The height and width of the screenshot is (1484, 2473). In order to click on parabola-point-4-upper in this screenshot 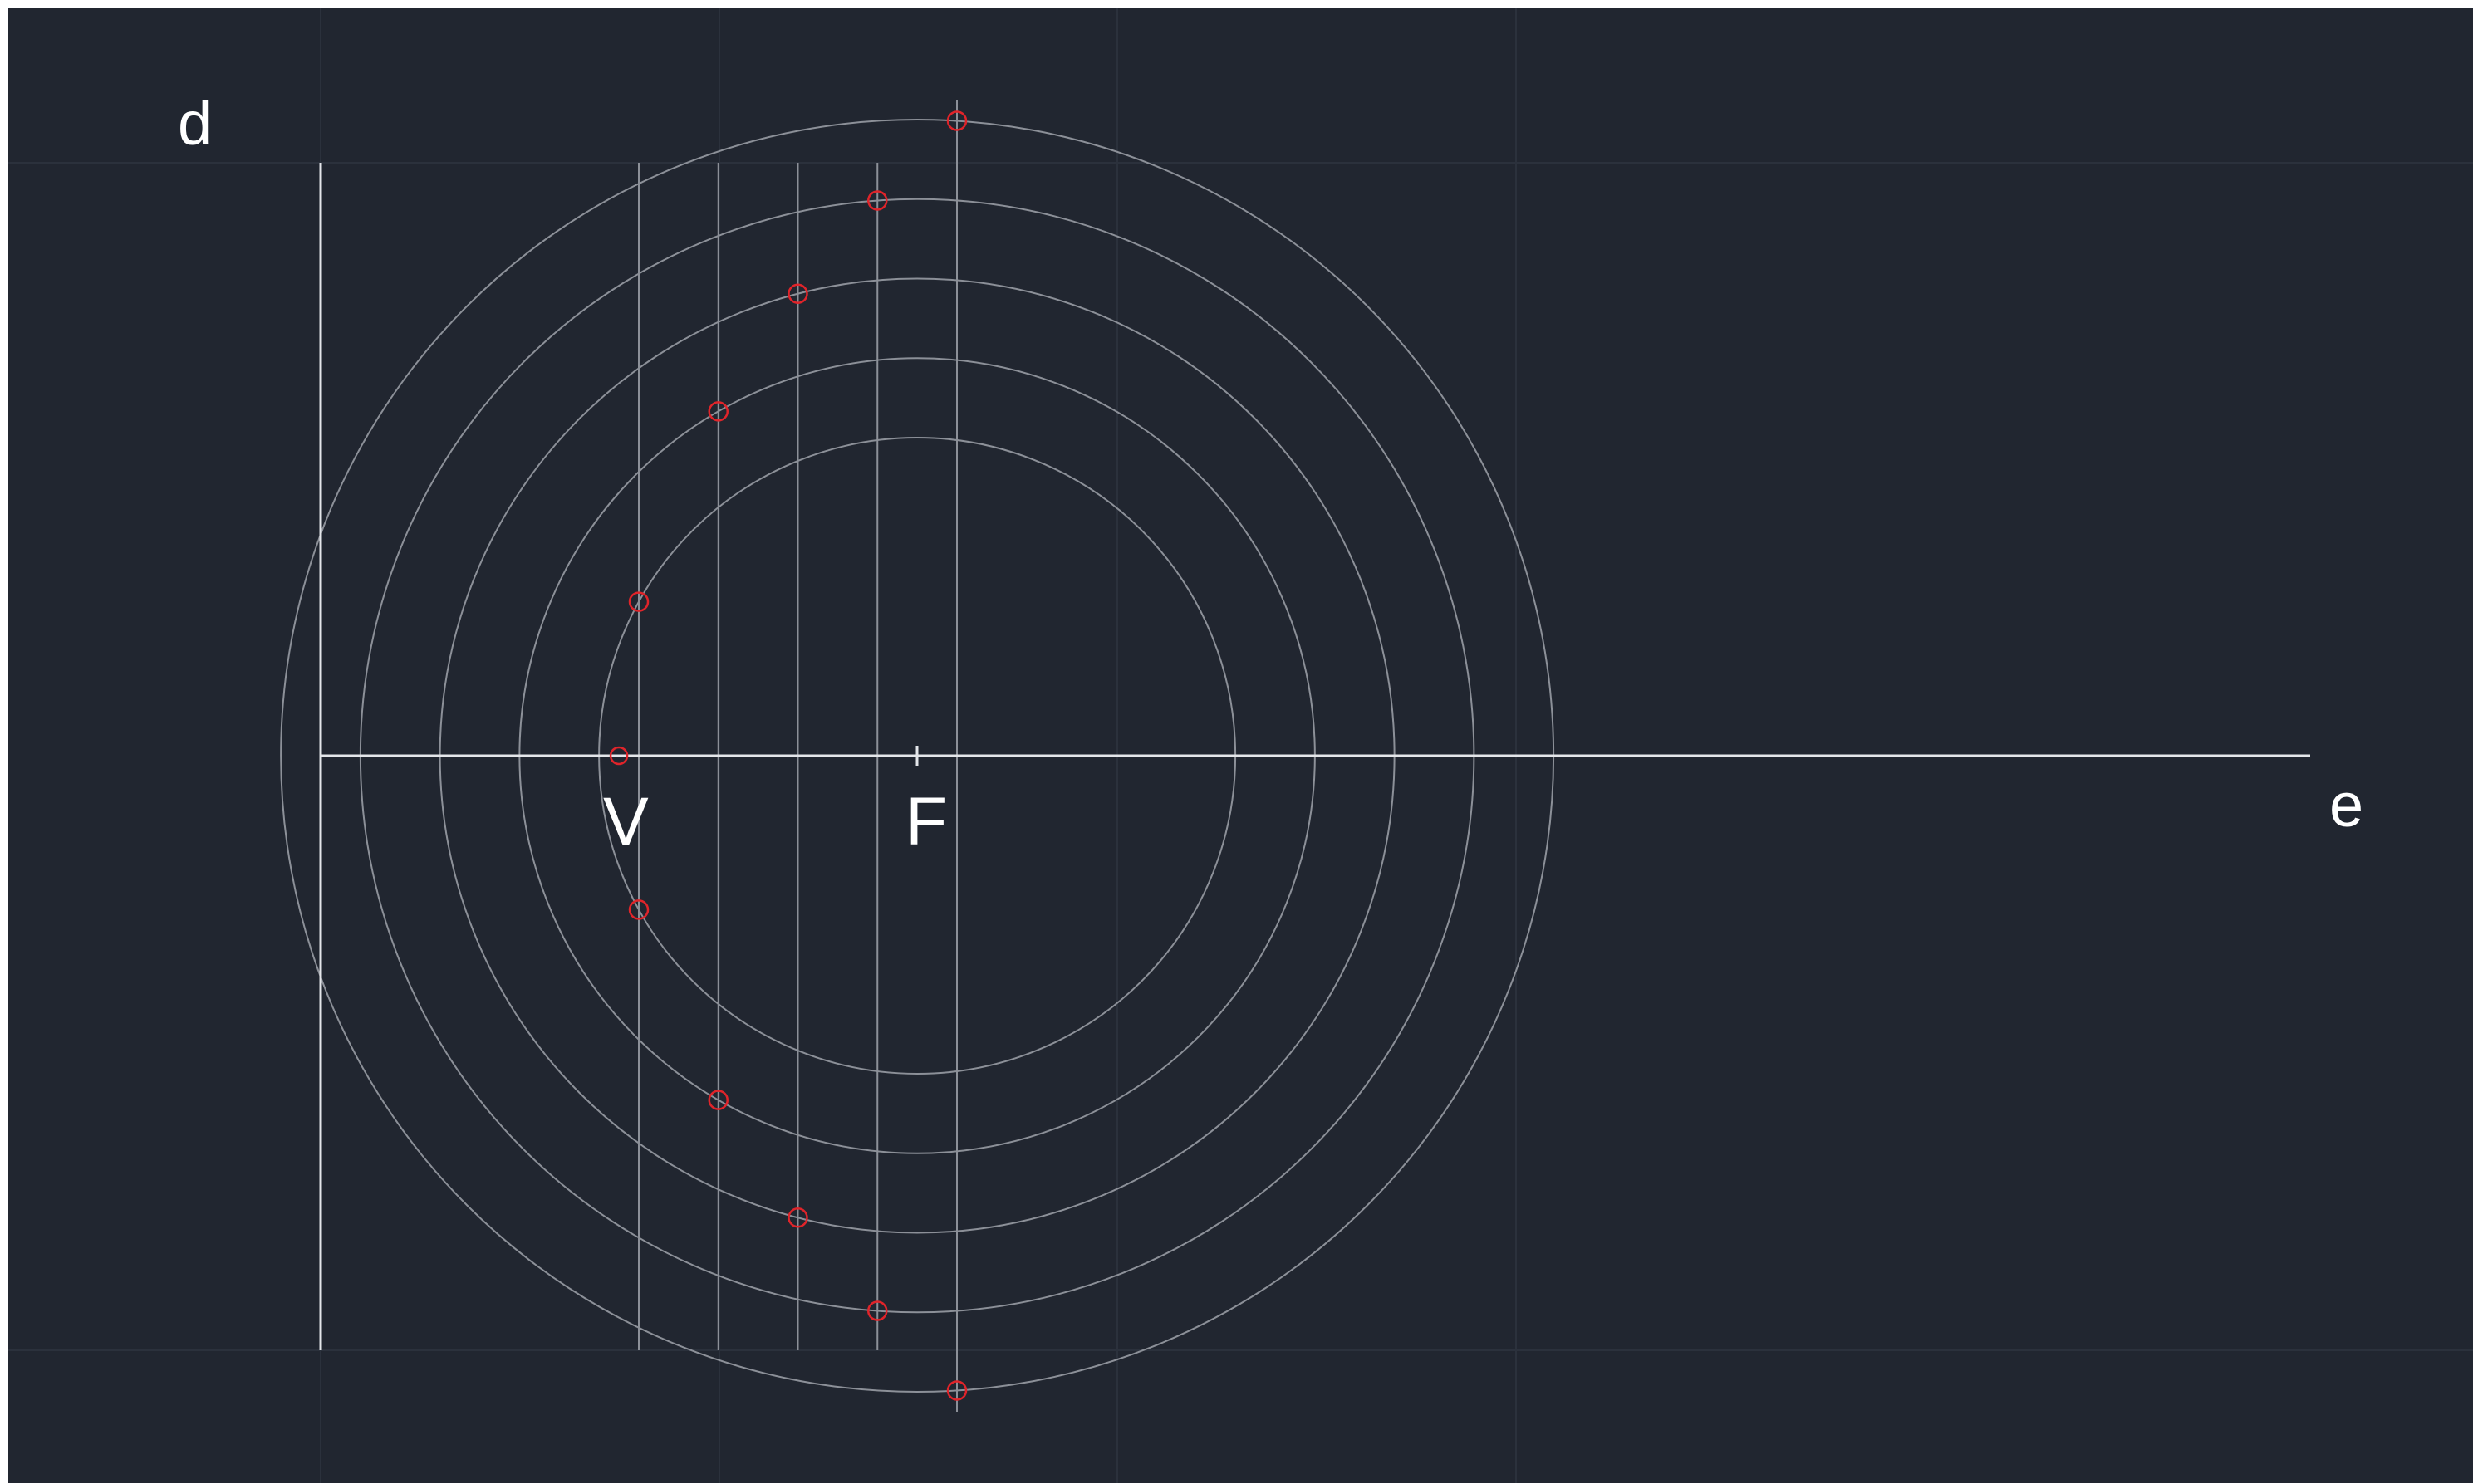, I will do `click(957, 120)`.